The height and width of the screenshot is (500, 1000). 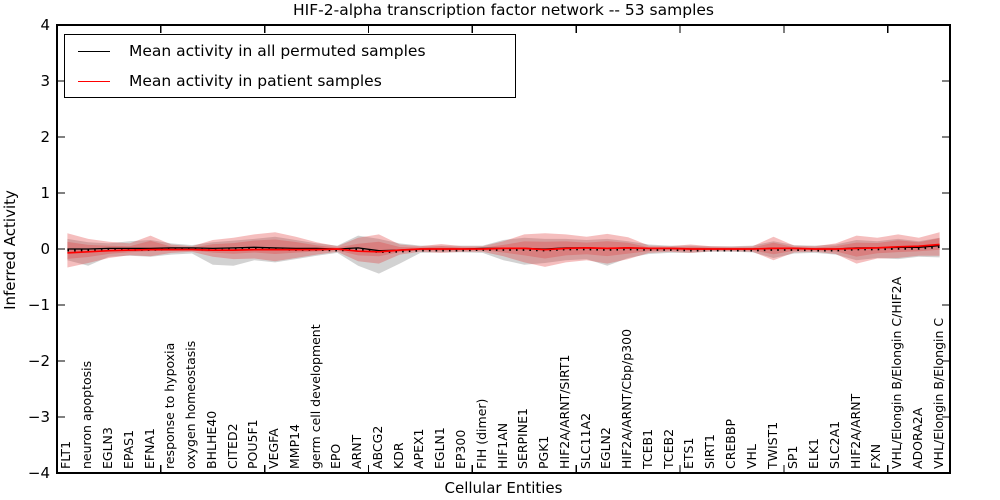 What do you see at coordinates (66, 454) in the screenshot?
I see `x-category-label: FLT1` at bounding box center [66, 454].